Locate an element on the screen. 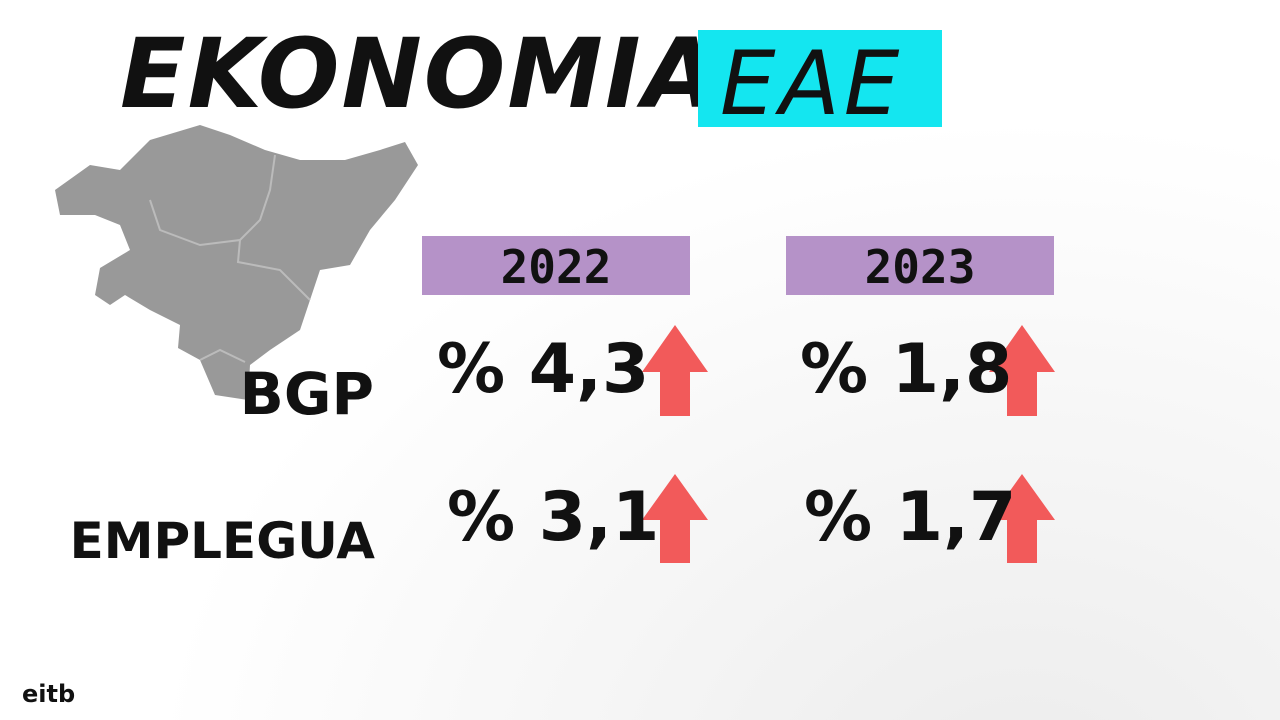 This screenshot has height=720, width=1280. row-label: EMPLEGUA is located at coordinates (222, 541).